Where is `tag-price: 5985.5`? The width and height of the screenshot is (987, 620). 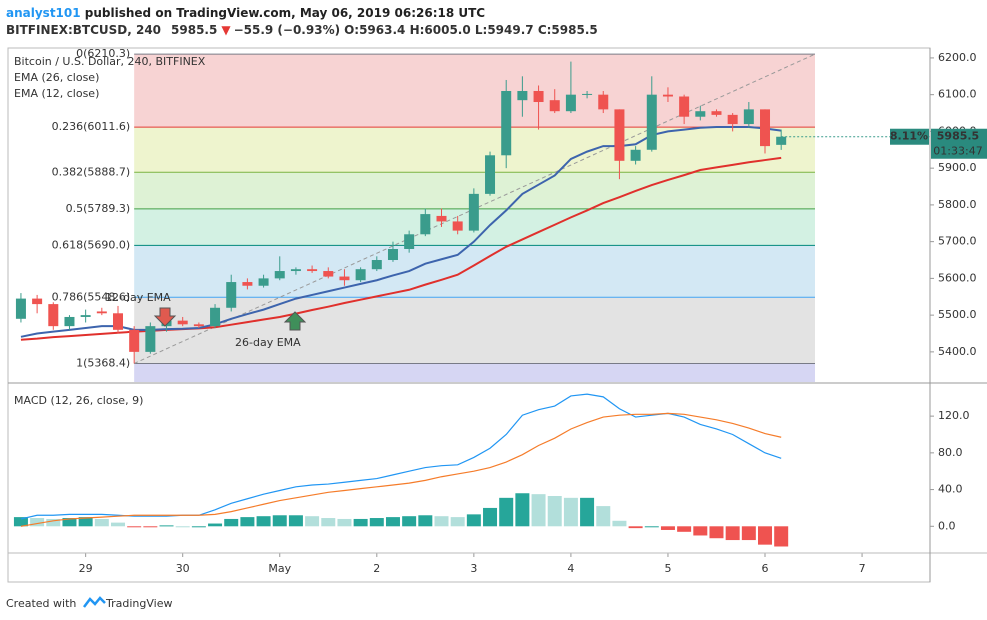
tag-price: 5985.5 is located at coordinates (958, 136).